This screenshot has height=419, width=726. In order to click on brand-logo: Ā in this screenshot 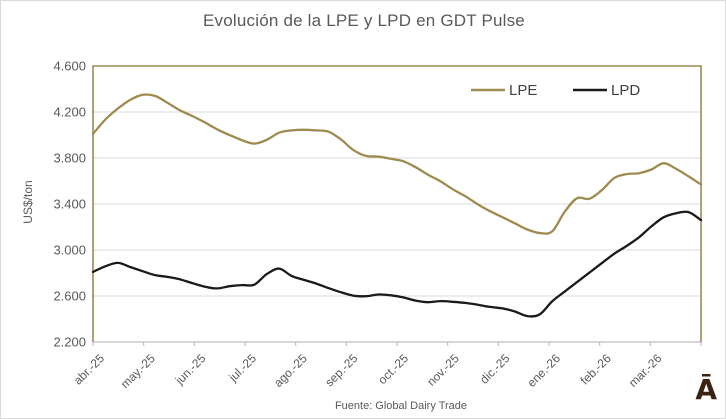, I will do `click(706, 389)`.